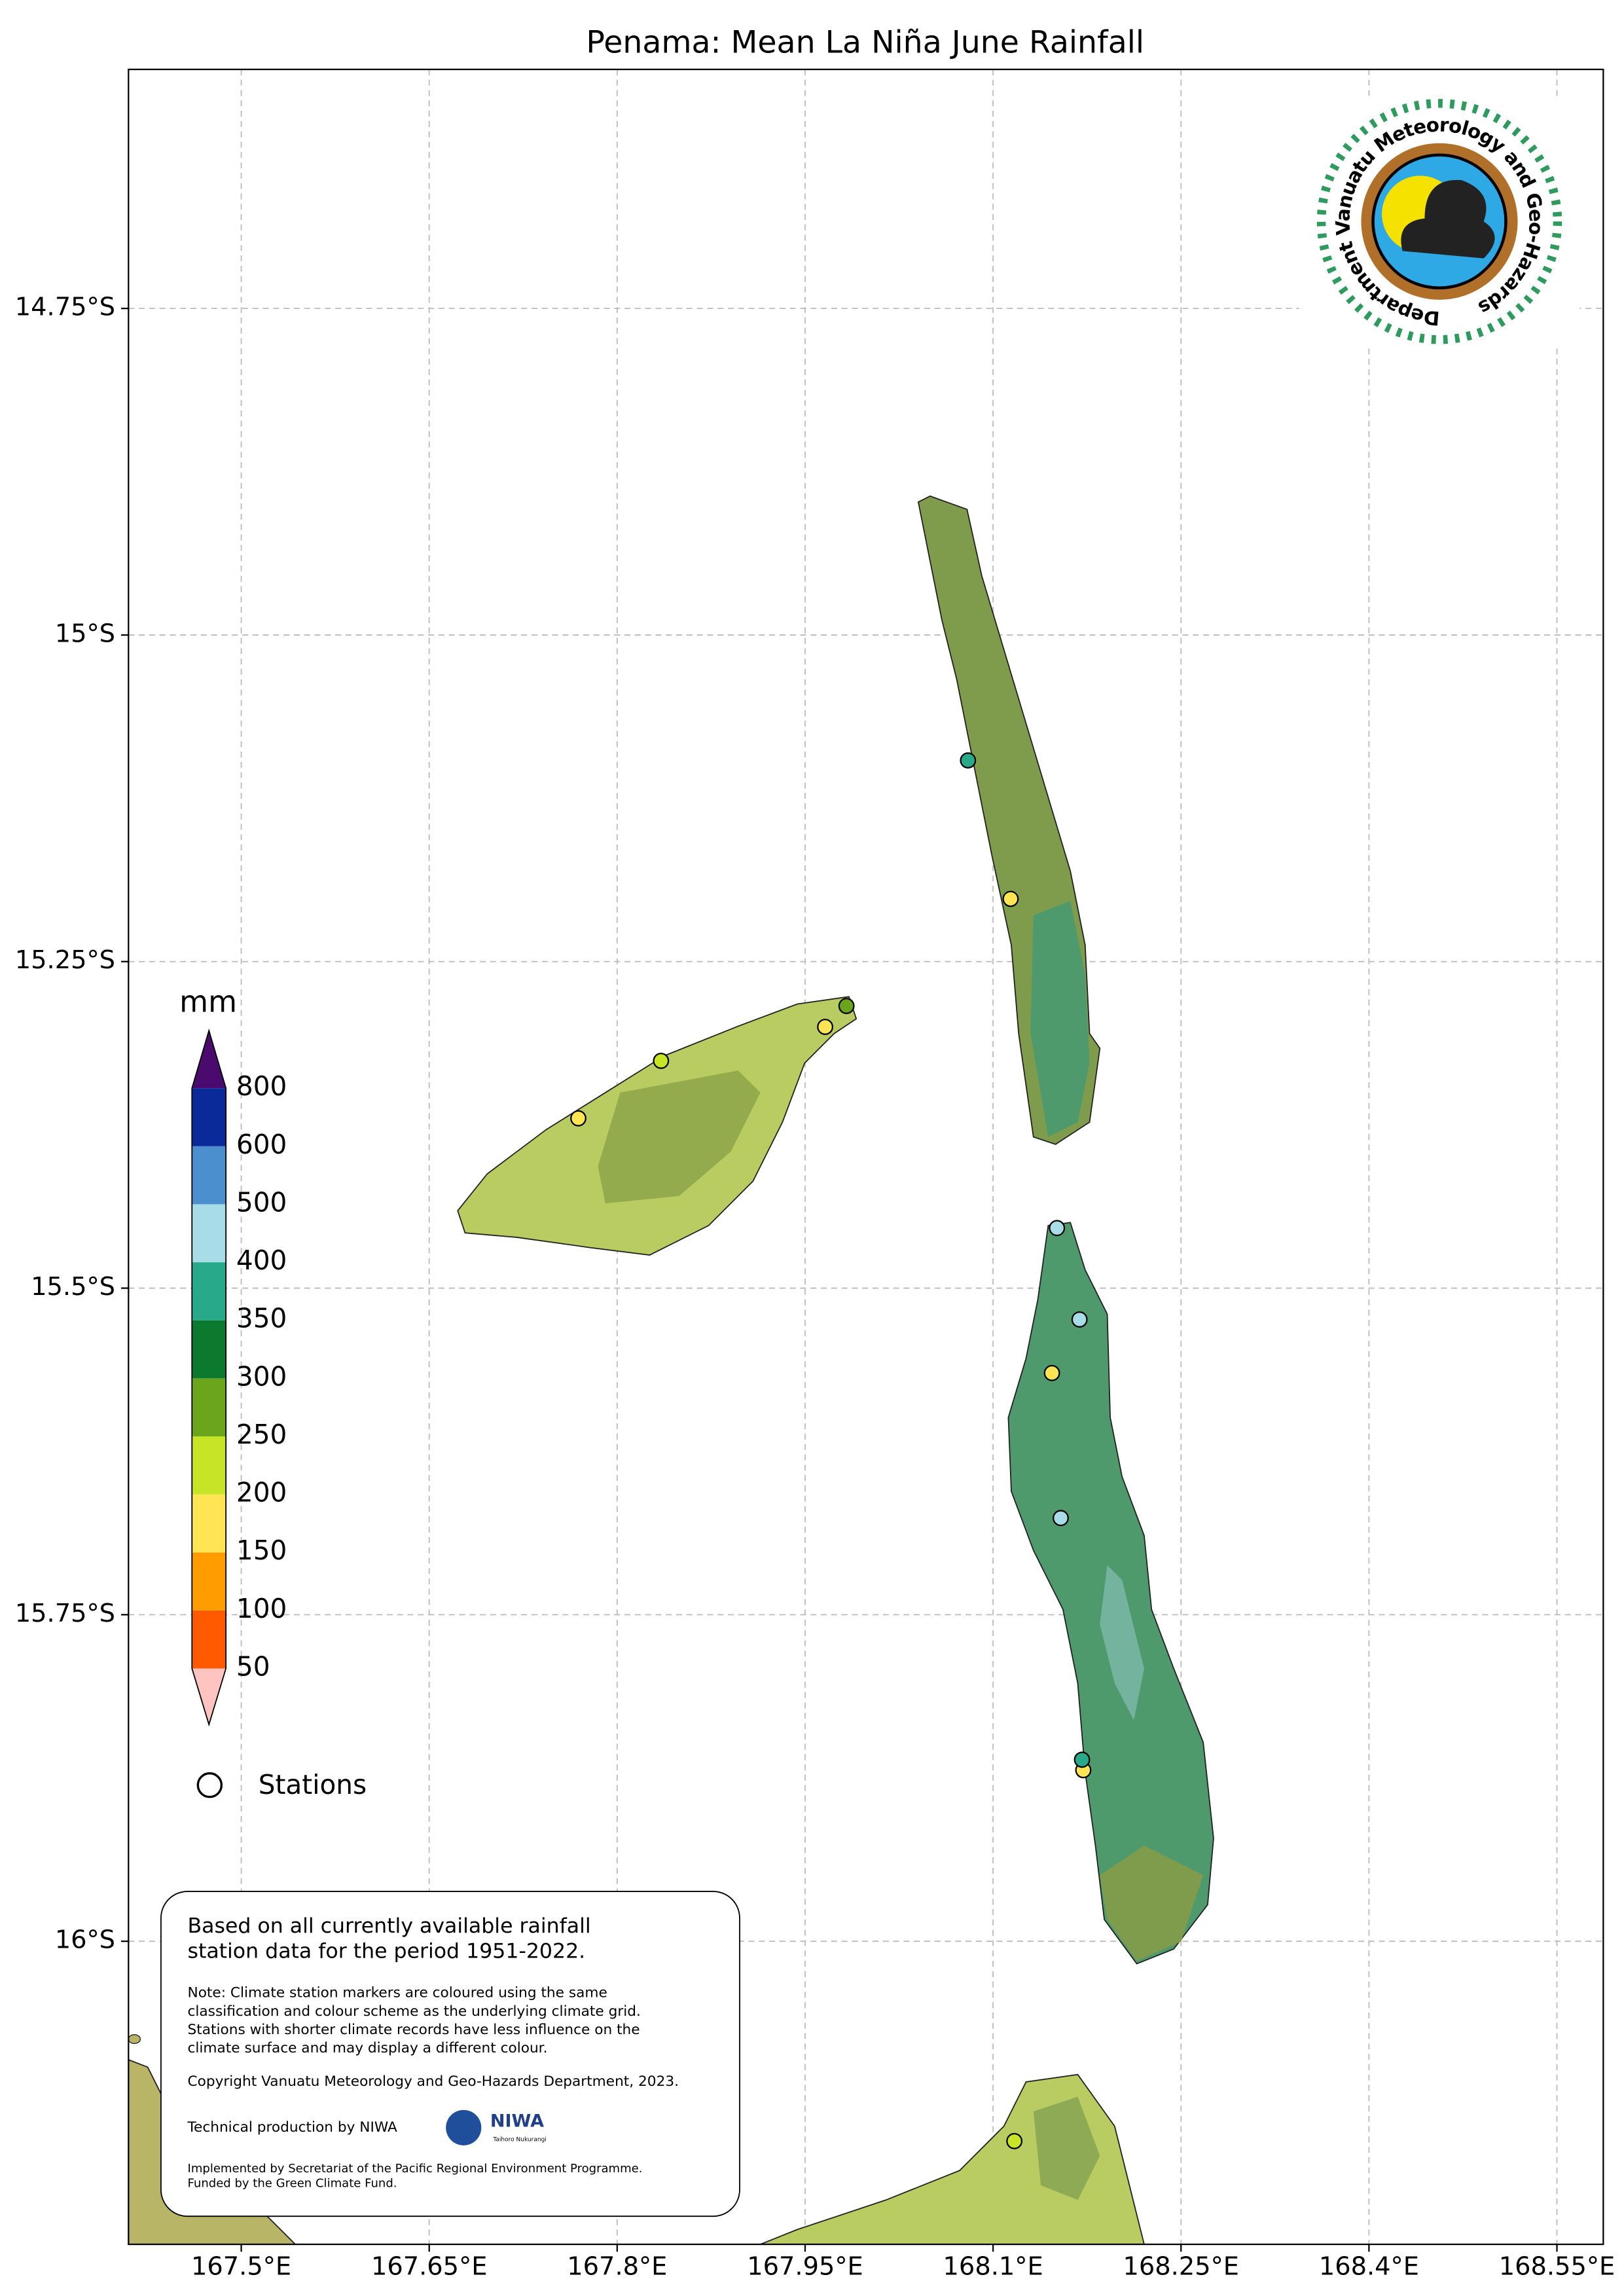 The image size is (1624, 2296). I want to click on note-lead: station data for the period 1951-2022., so click(387, 1951).